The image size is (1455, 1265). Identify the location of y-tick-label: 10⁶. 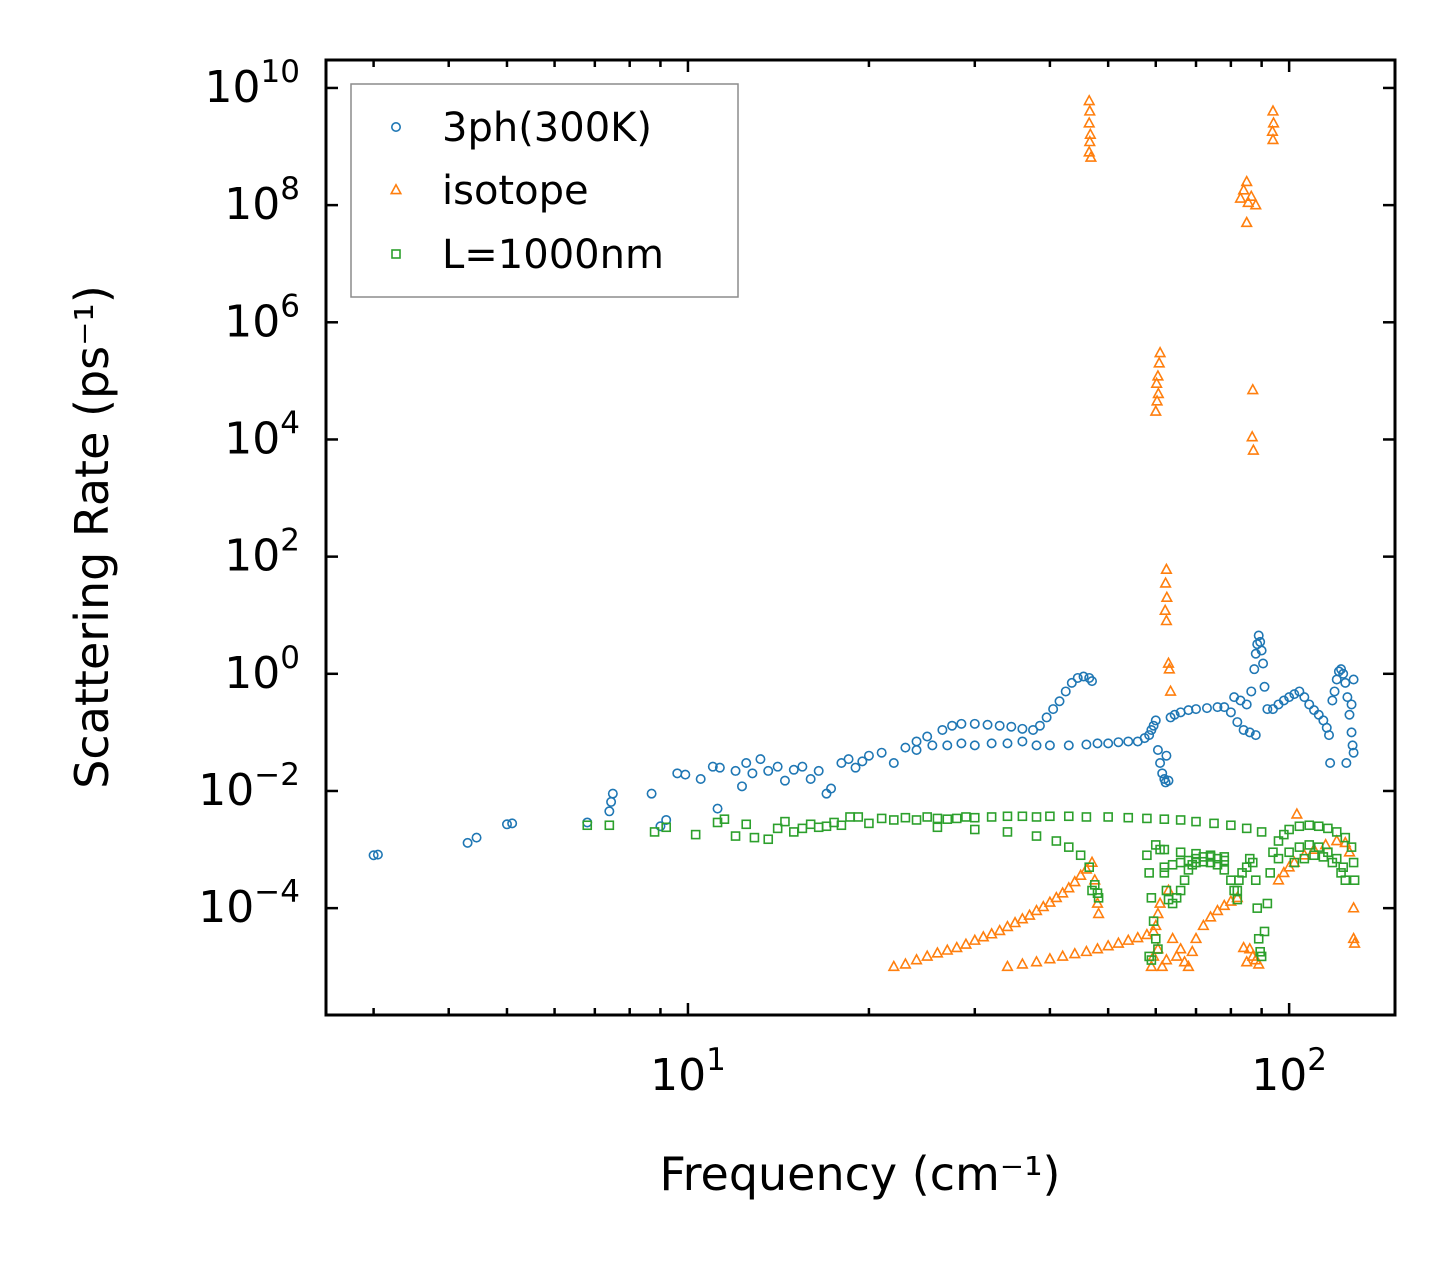
(262, 317).